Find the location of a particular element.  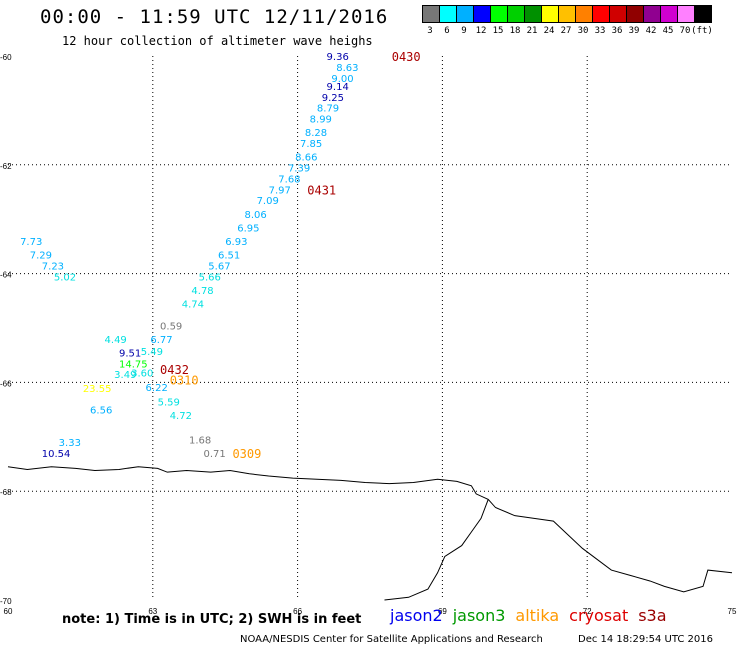

wave-height-label: 7.39 is located at coordinates (299, 169).